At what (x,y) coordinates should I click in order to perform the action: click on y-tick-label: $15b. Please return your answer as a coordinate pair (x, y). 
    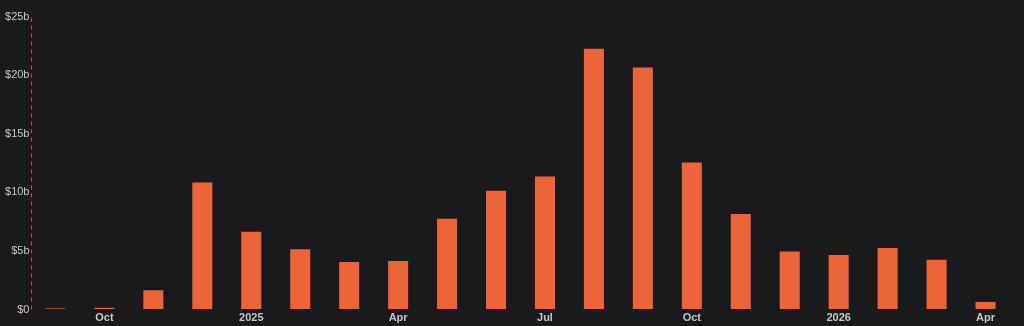
    Looking at the image, I should click on (17, 132).